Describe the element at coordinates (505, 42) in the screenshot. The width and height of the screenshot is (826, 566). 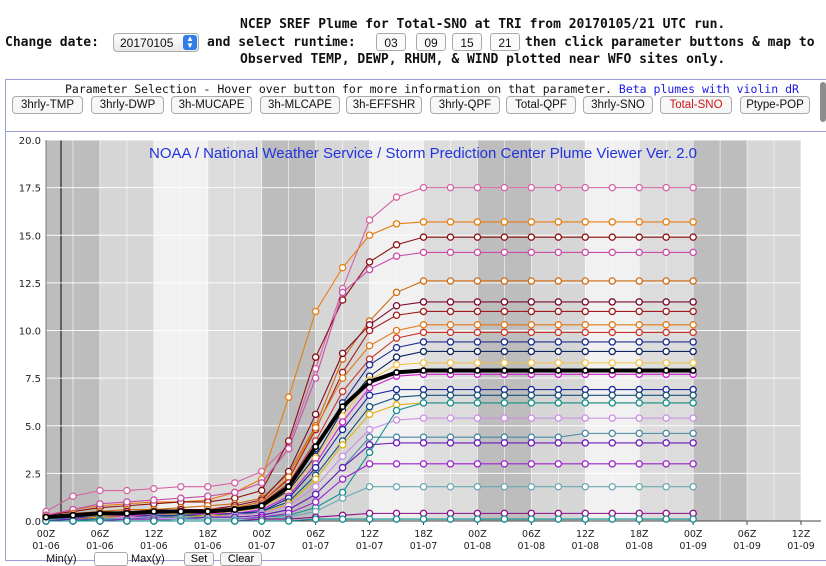
I see `runtime-button-21: 21` at that location.